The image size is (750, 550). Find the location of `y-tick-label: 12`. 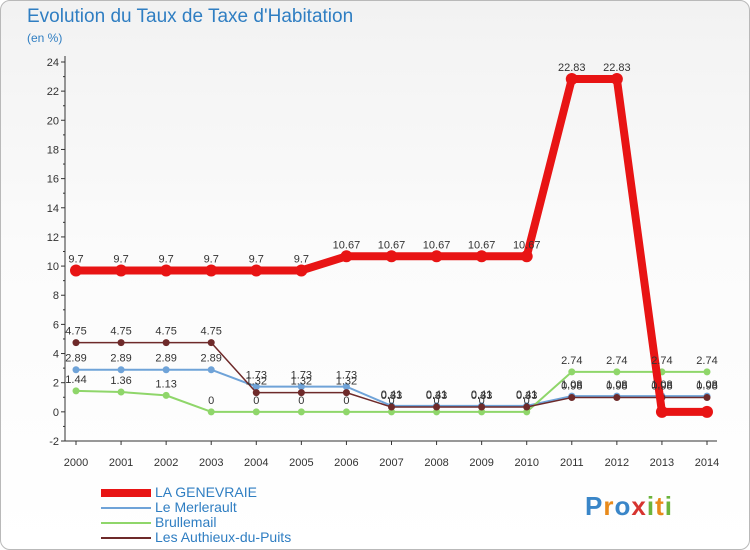

y-tick-label: 12 is located at coordinates (53, 238).